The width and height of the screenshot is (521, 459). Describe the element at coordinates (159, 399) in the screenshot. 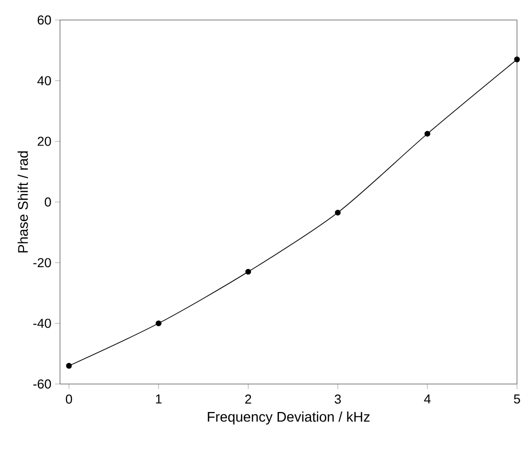

I see `x-tick-label: 1` at that location.